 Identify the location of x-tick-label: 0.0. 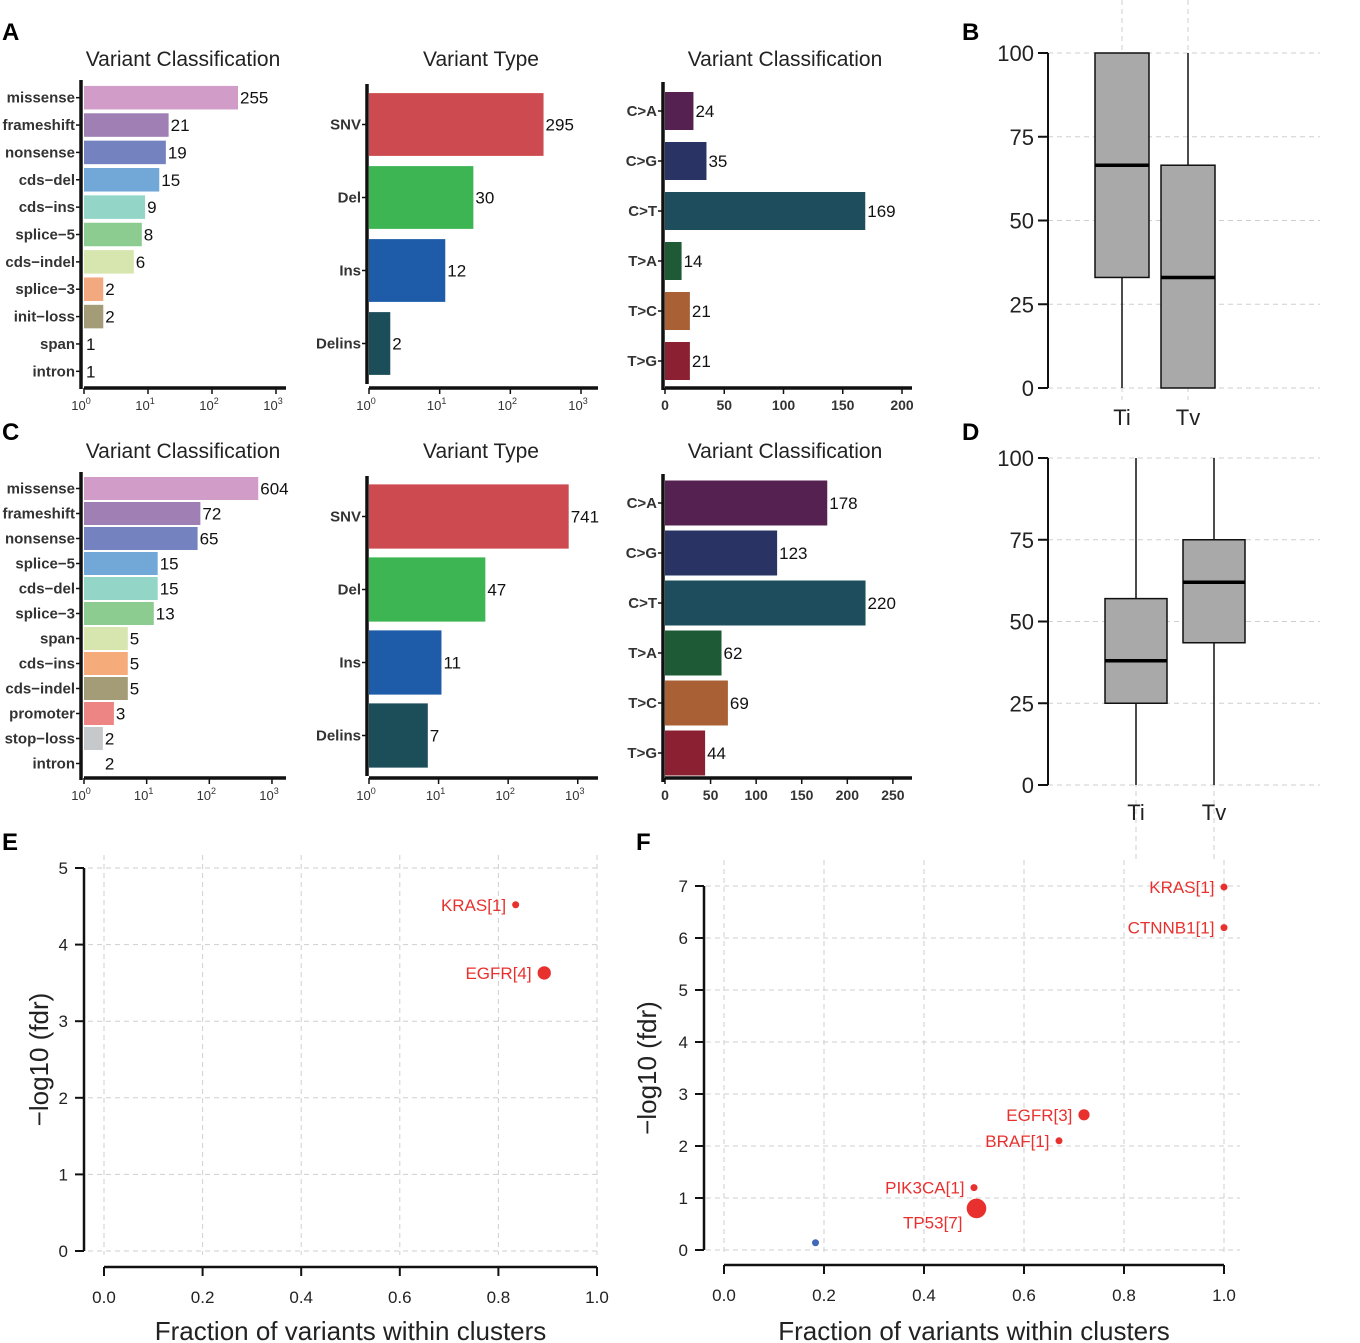
(104, 1297).